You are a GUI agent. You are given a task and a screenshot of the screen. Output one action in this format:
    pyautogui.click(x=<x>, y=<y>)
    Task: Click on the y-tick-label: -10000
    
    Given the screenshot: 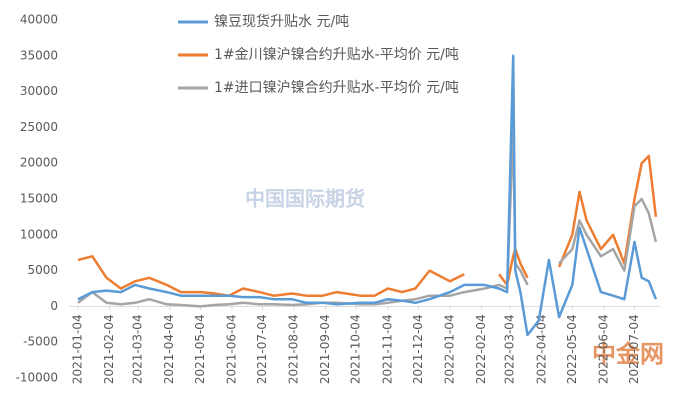 What is the action you would take?
    pyautogui.click(x=36, y=378)
    